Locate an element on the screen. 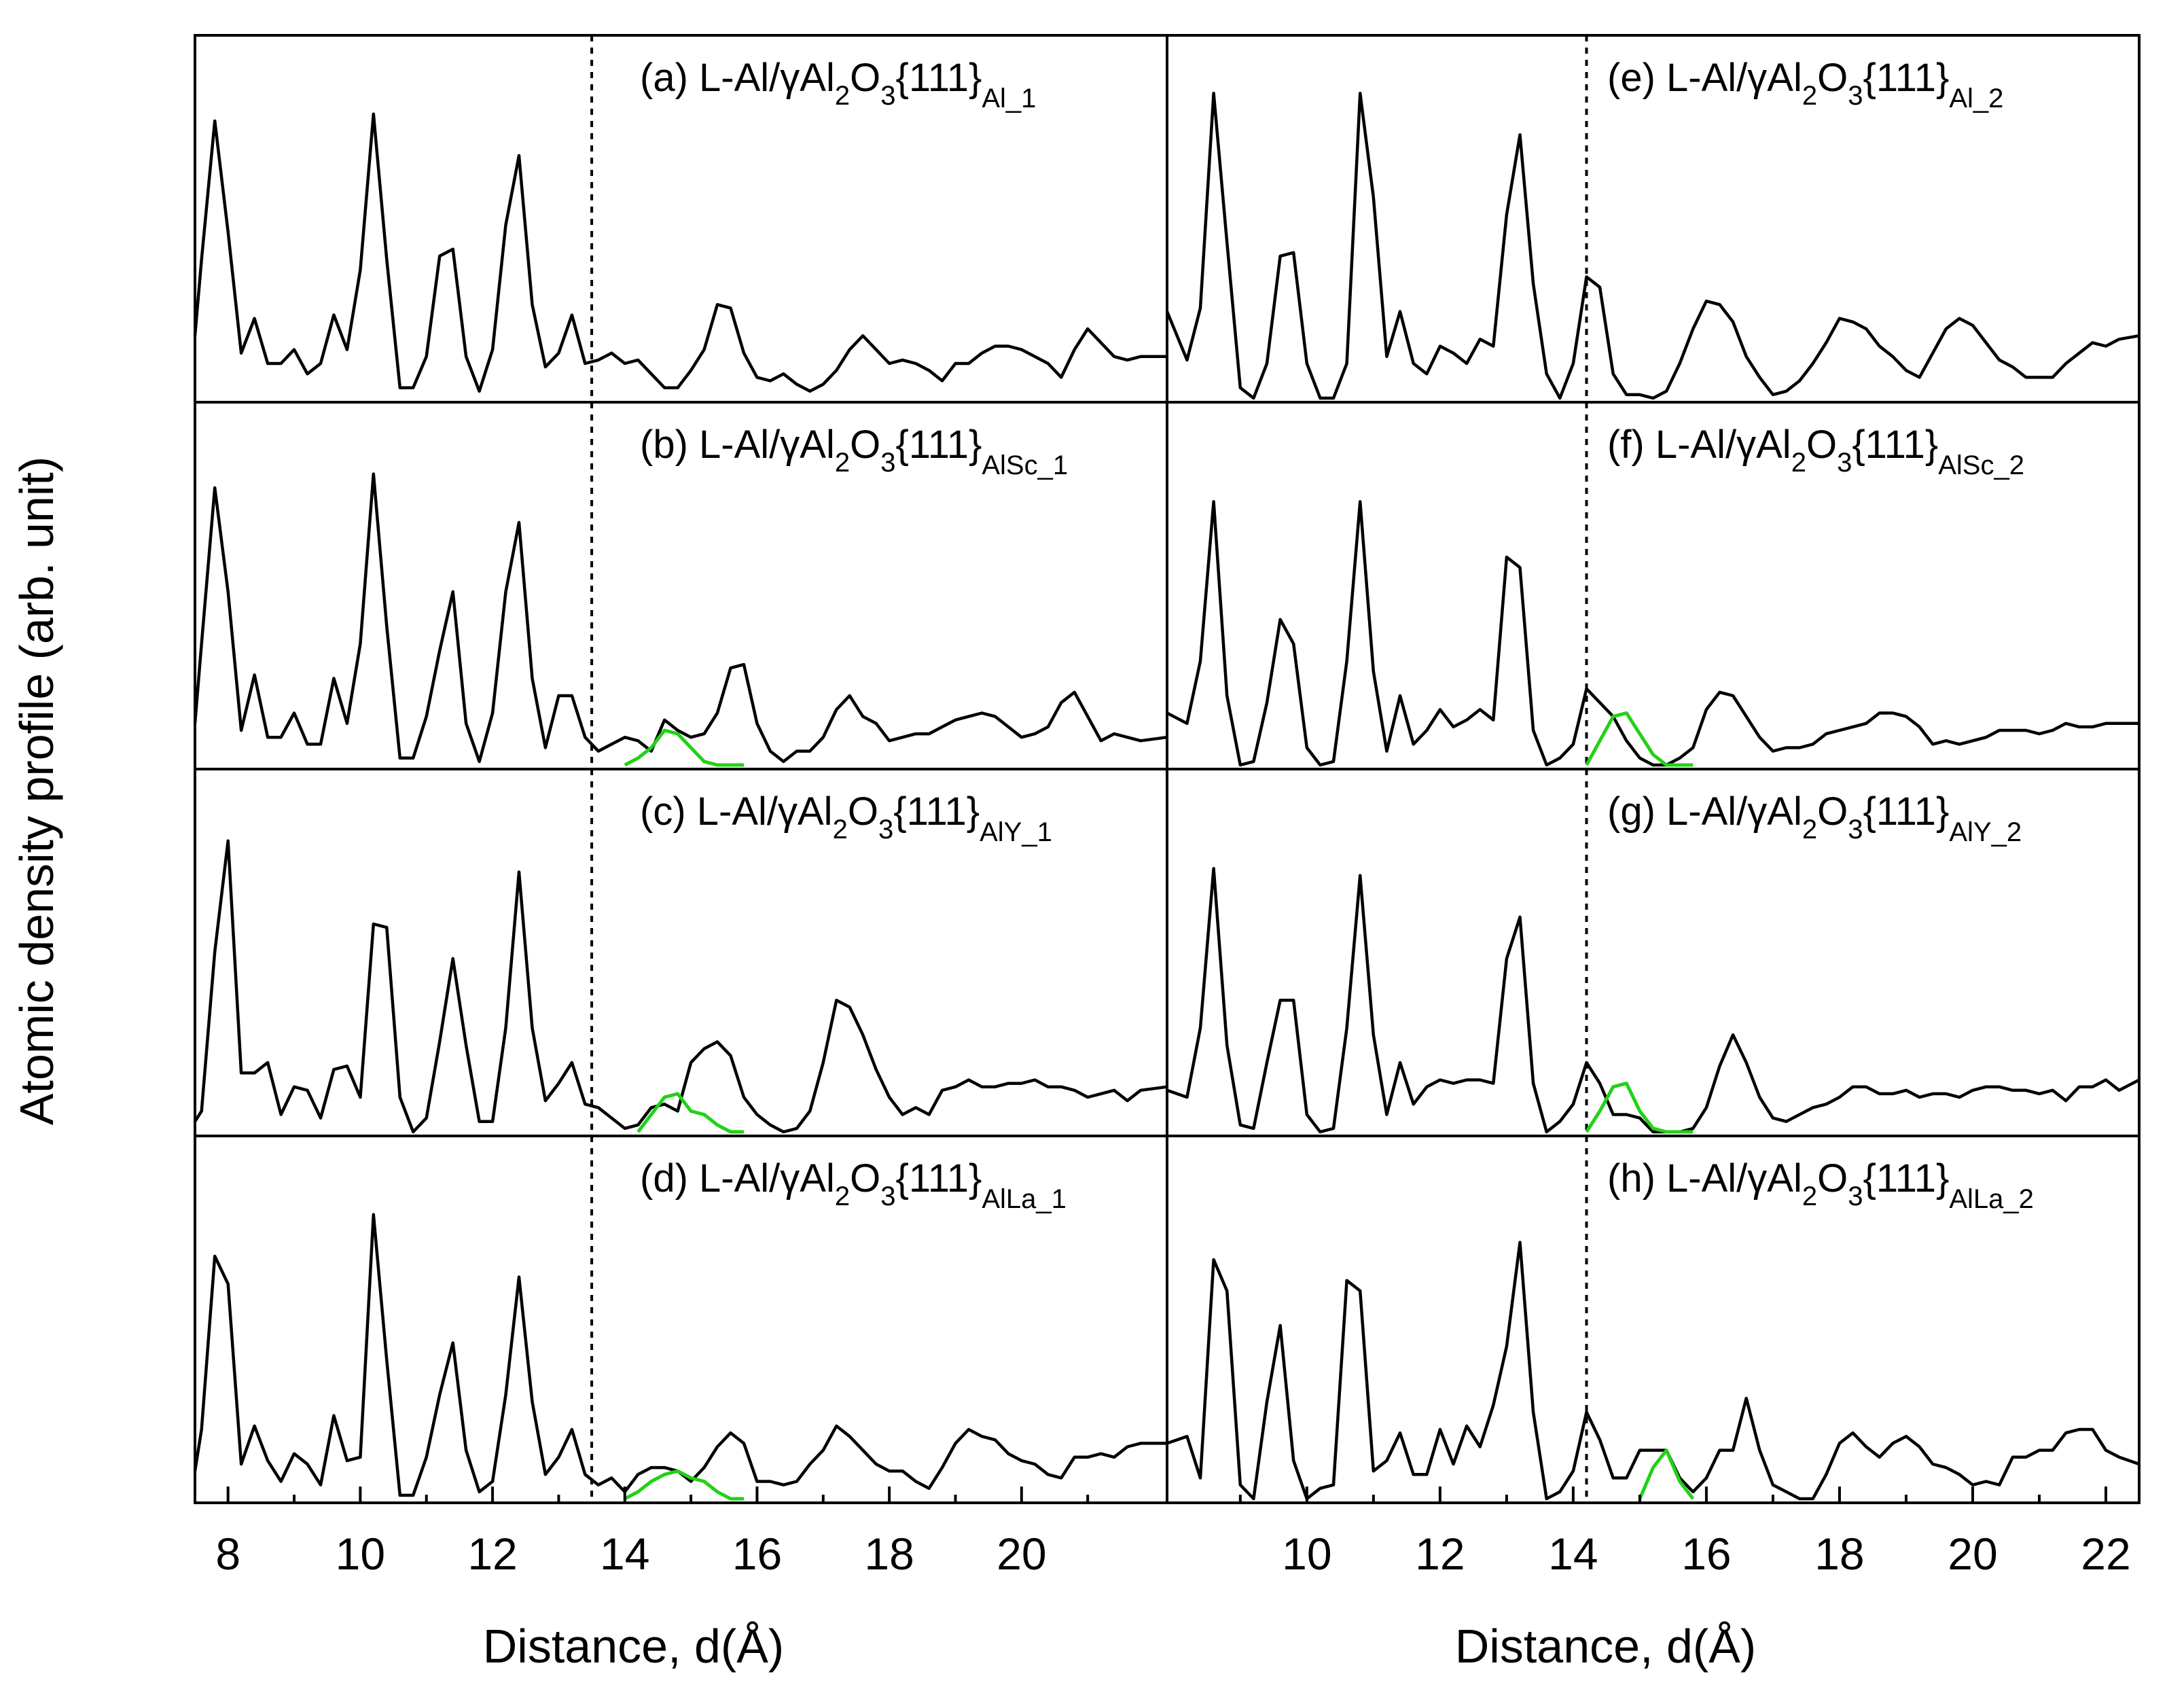 This screenshot has width=2167, height=1708. dopant-trace-c is located at coordinates (690, 1113).